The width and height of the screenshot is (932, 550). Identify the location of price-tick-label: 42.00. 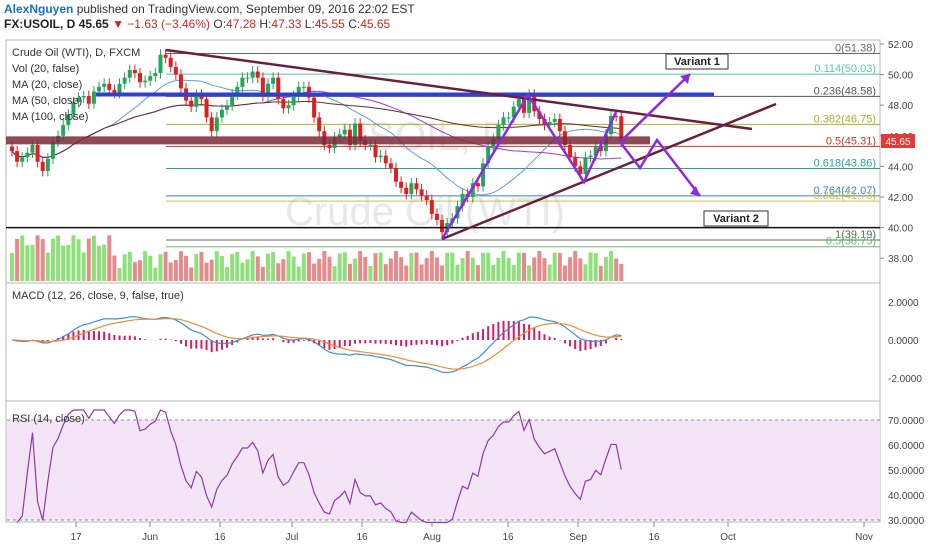
(900, 198).